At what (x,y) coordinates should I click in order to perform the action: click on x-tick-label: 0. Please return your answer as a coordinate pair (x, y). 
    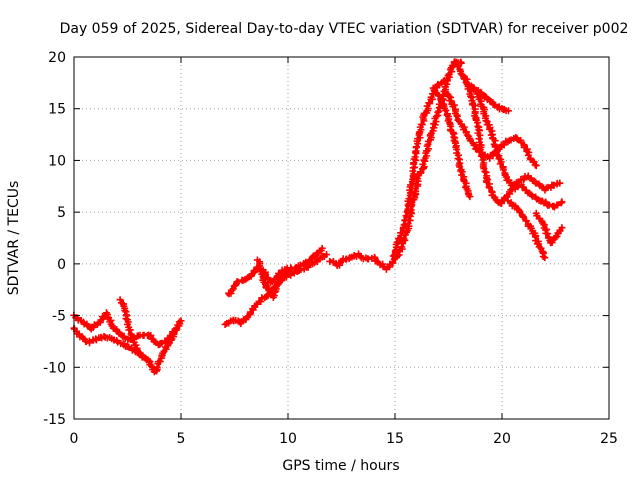
    Looking at the image, I should click on (74, 439).